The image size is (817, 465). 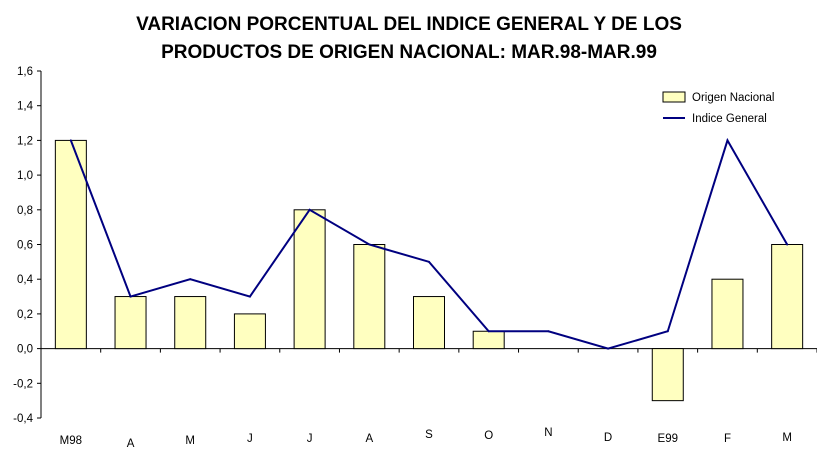 What do you see at coordinates (548, 433) in the screenshot?
I see `x-tick-label: N` at bounding box center [548, 433].